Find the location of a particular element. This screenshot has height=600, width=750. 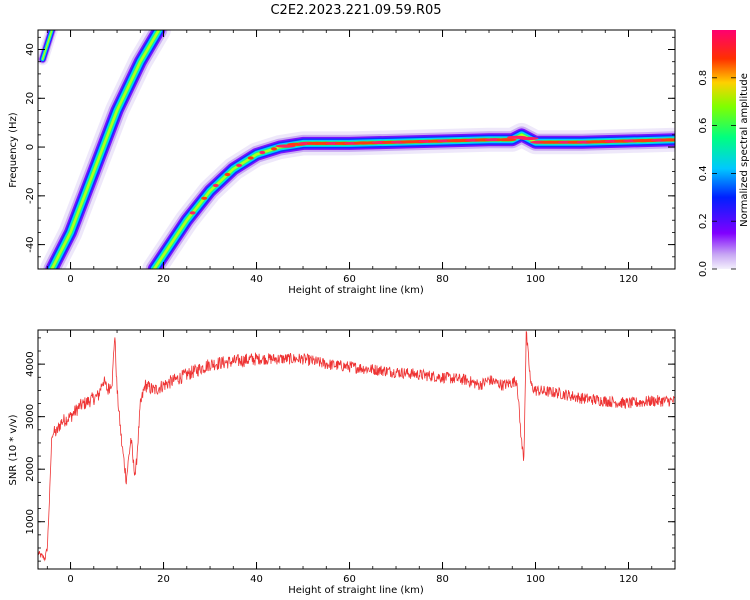

colorbar-gradient is located at coordinates (724, 149).